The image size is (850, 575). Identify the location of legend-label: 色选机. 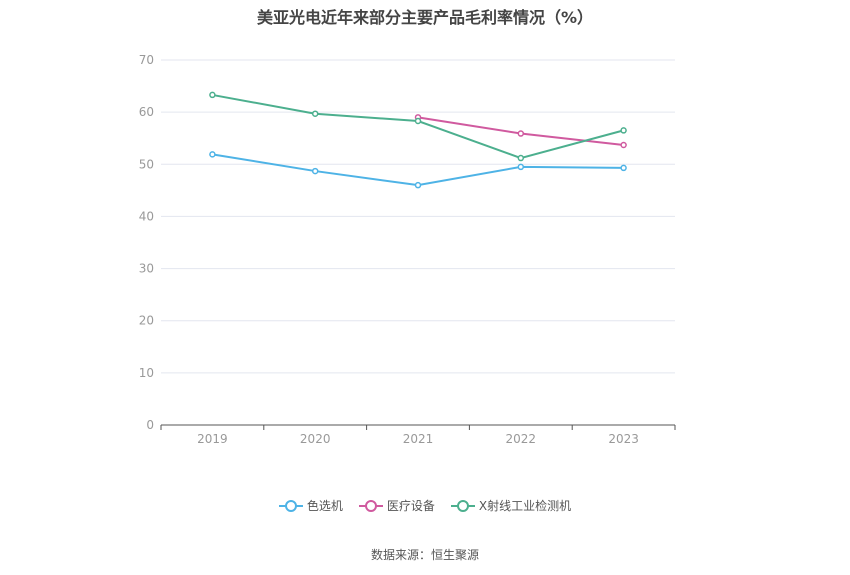
(324, 506).